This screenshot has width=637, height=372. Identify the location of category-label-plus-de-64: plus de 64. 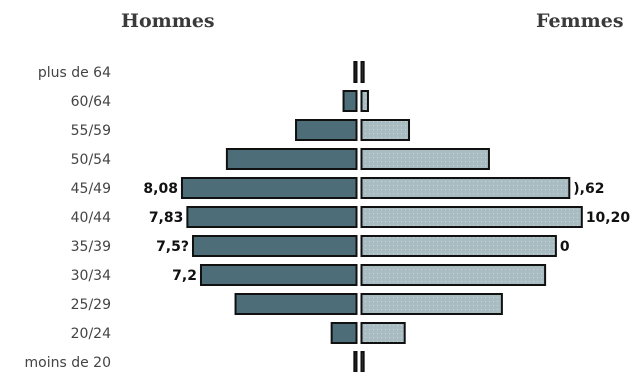
(74, 73).